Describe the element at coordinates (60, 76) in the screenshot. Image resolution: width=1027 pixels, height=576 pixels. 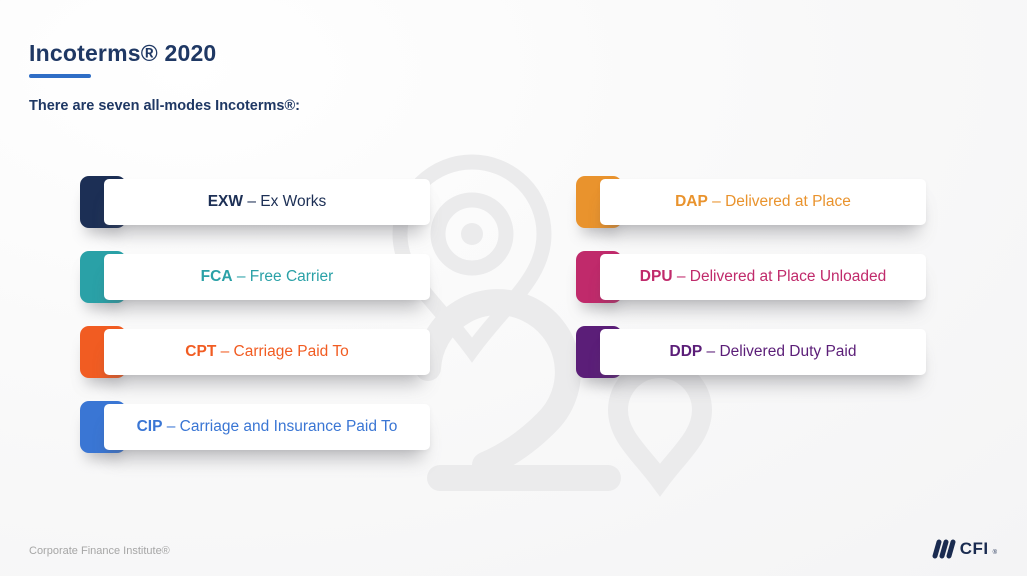
I see `title-accent-underline` at that location.